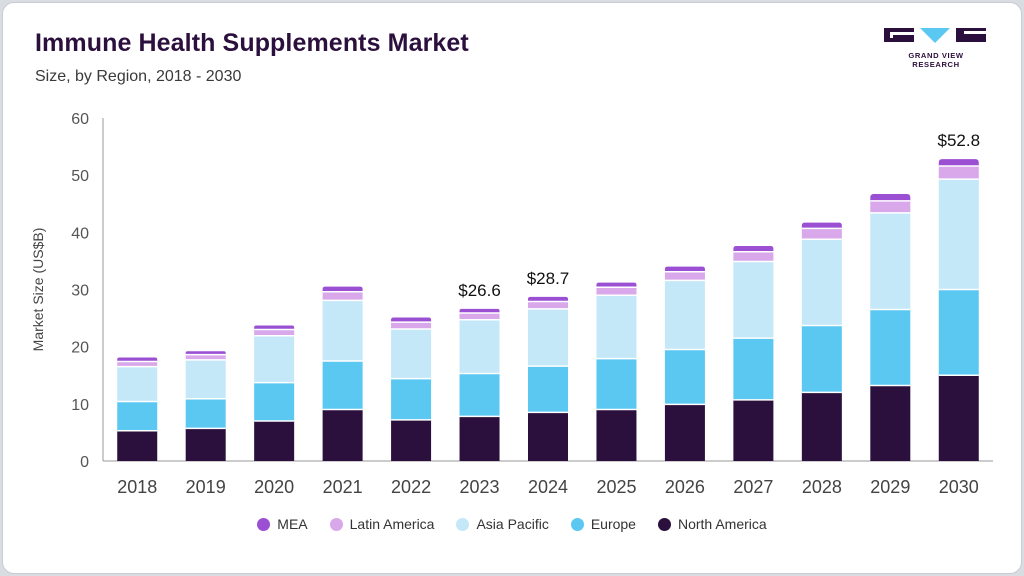 This screenshot has width=1024, height=576. Describe the element at coordinates (936, 60) in the screenshot. I see `logo-text: GRAND VIEW RESEARCH` at that location.